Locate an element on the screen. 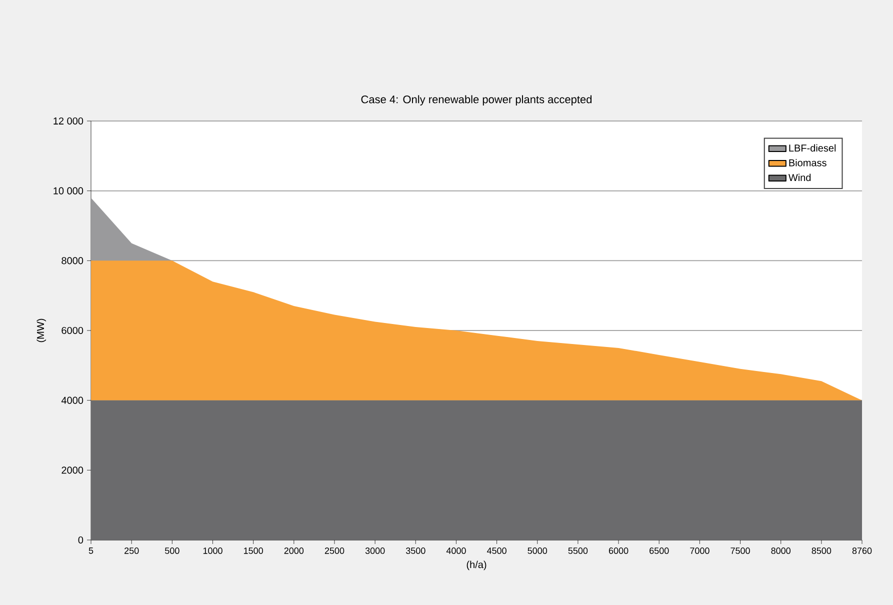 This screenshot has width=893, height=605. x-axis-title: (h/a) is located at coordinates (476, 565).